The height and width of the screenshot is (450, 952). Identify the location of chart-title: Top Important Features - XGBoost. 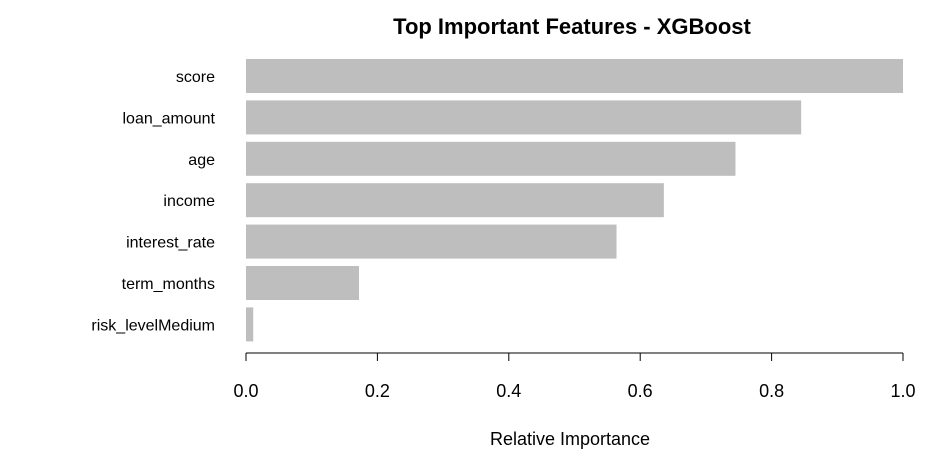
(572, 26).